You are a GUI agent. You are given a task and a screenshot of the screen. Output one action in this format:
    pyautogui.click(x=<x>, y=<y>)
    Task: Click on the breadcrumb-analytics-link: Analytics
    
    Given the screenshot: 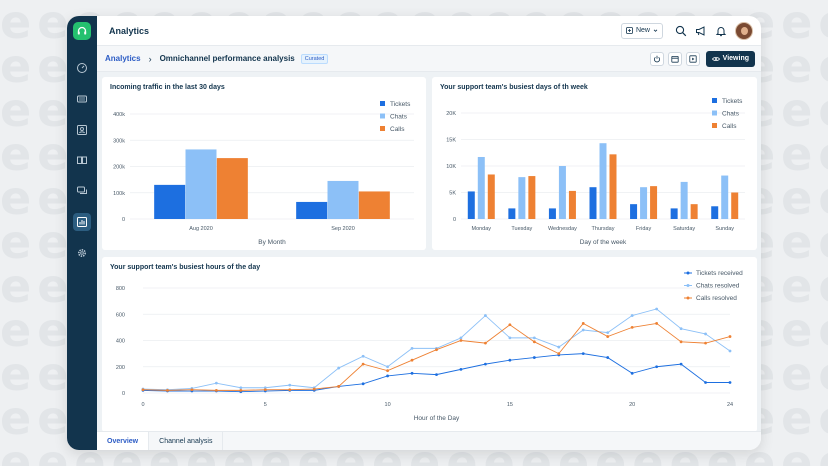 What is the action you would take?
    pyautogui.click(x=123, y=58)
    